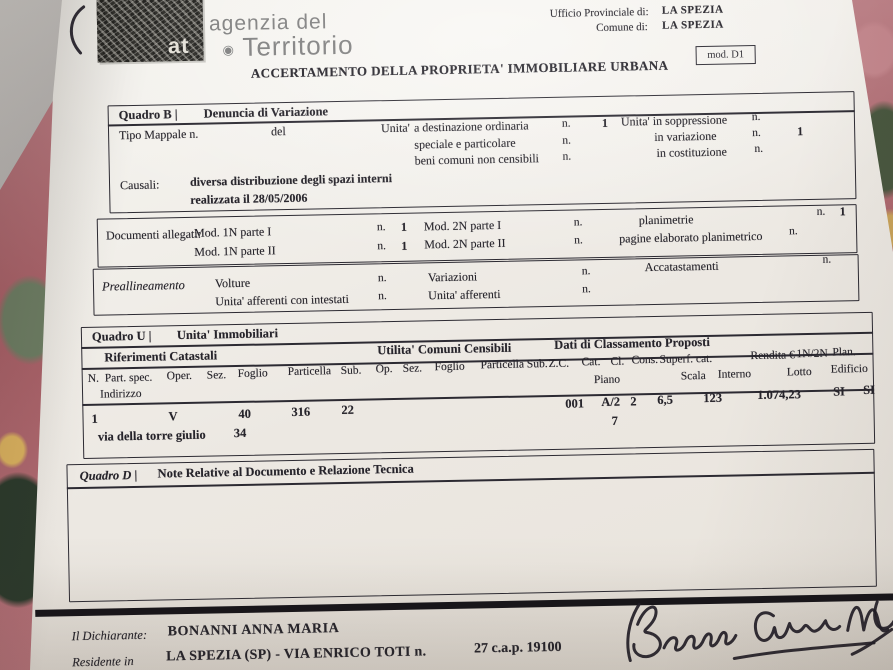  Describe the element at coordinates (412, 368) in the screenshot. I see `col-sez2: Sez.` at that location.